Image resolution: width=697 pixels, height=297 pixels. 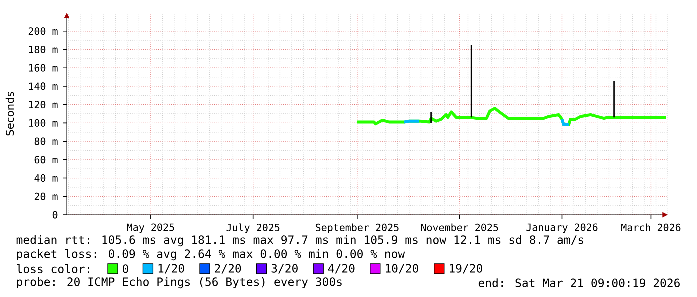 What do you see at coordinates (43, 86) in the screenshot?
I see `y-tick-label: 140 m` at bounding box center [43, 86].